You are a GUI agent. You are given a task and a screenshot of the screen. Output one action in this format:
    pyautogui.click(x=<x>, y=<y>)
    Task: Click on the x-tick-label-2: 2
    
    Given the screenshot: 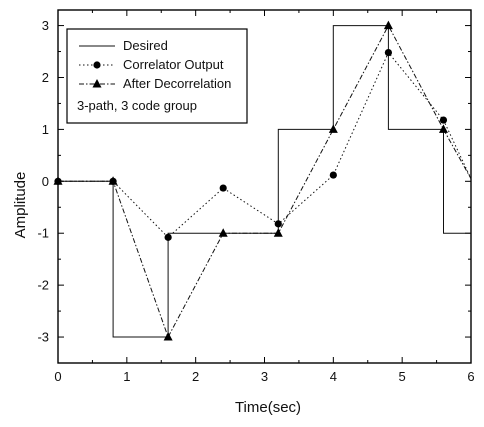 What is the action you would take?
    pyautogui.click(x=195, y=376)
    